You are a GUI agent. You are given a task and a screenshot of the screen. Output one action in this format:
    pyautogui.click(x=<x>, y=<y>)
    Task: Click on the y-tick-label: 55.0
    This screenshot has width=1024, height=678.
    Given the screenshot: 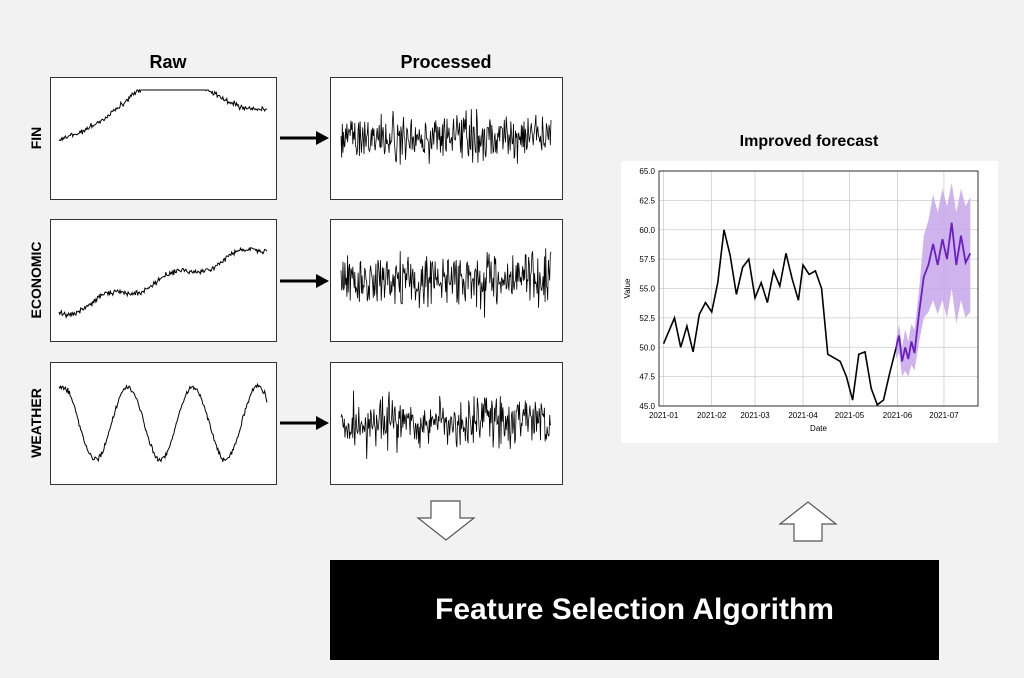 What is the action you would take?
    pyautogui.click(x=647, y=289)
    